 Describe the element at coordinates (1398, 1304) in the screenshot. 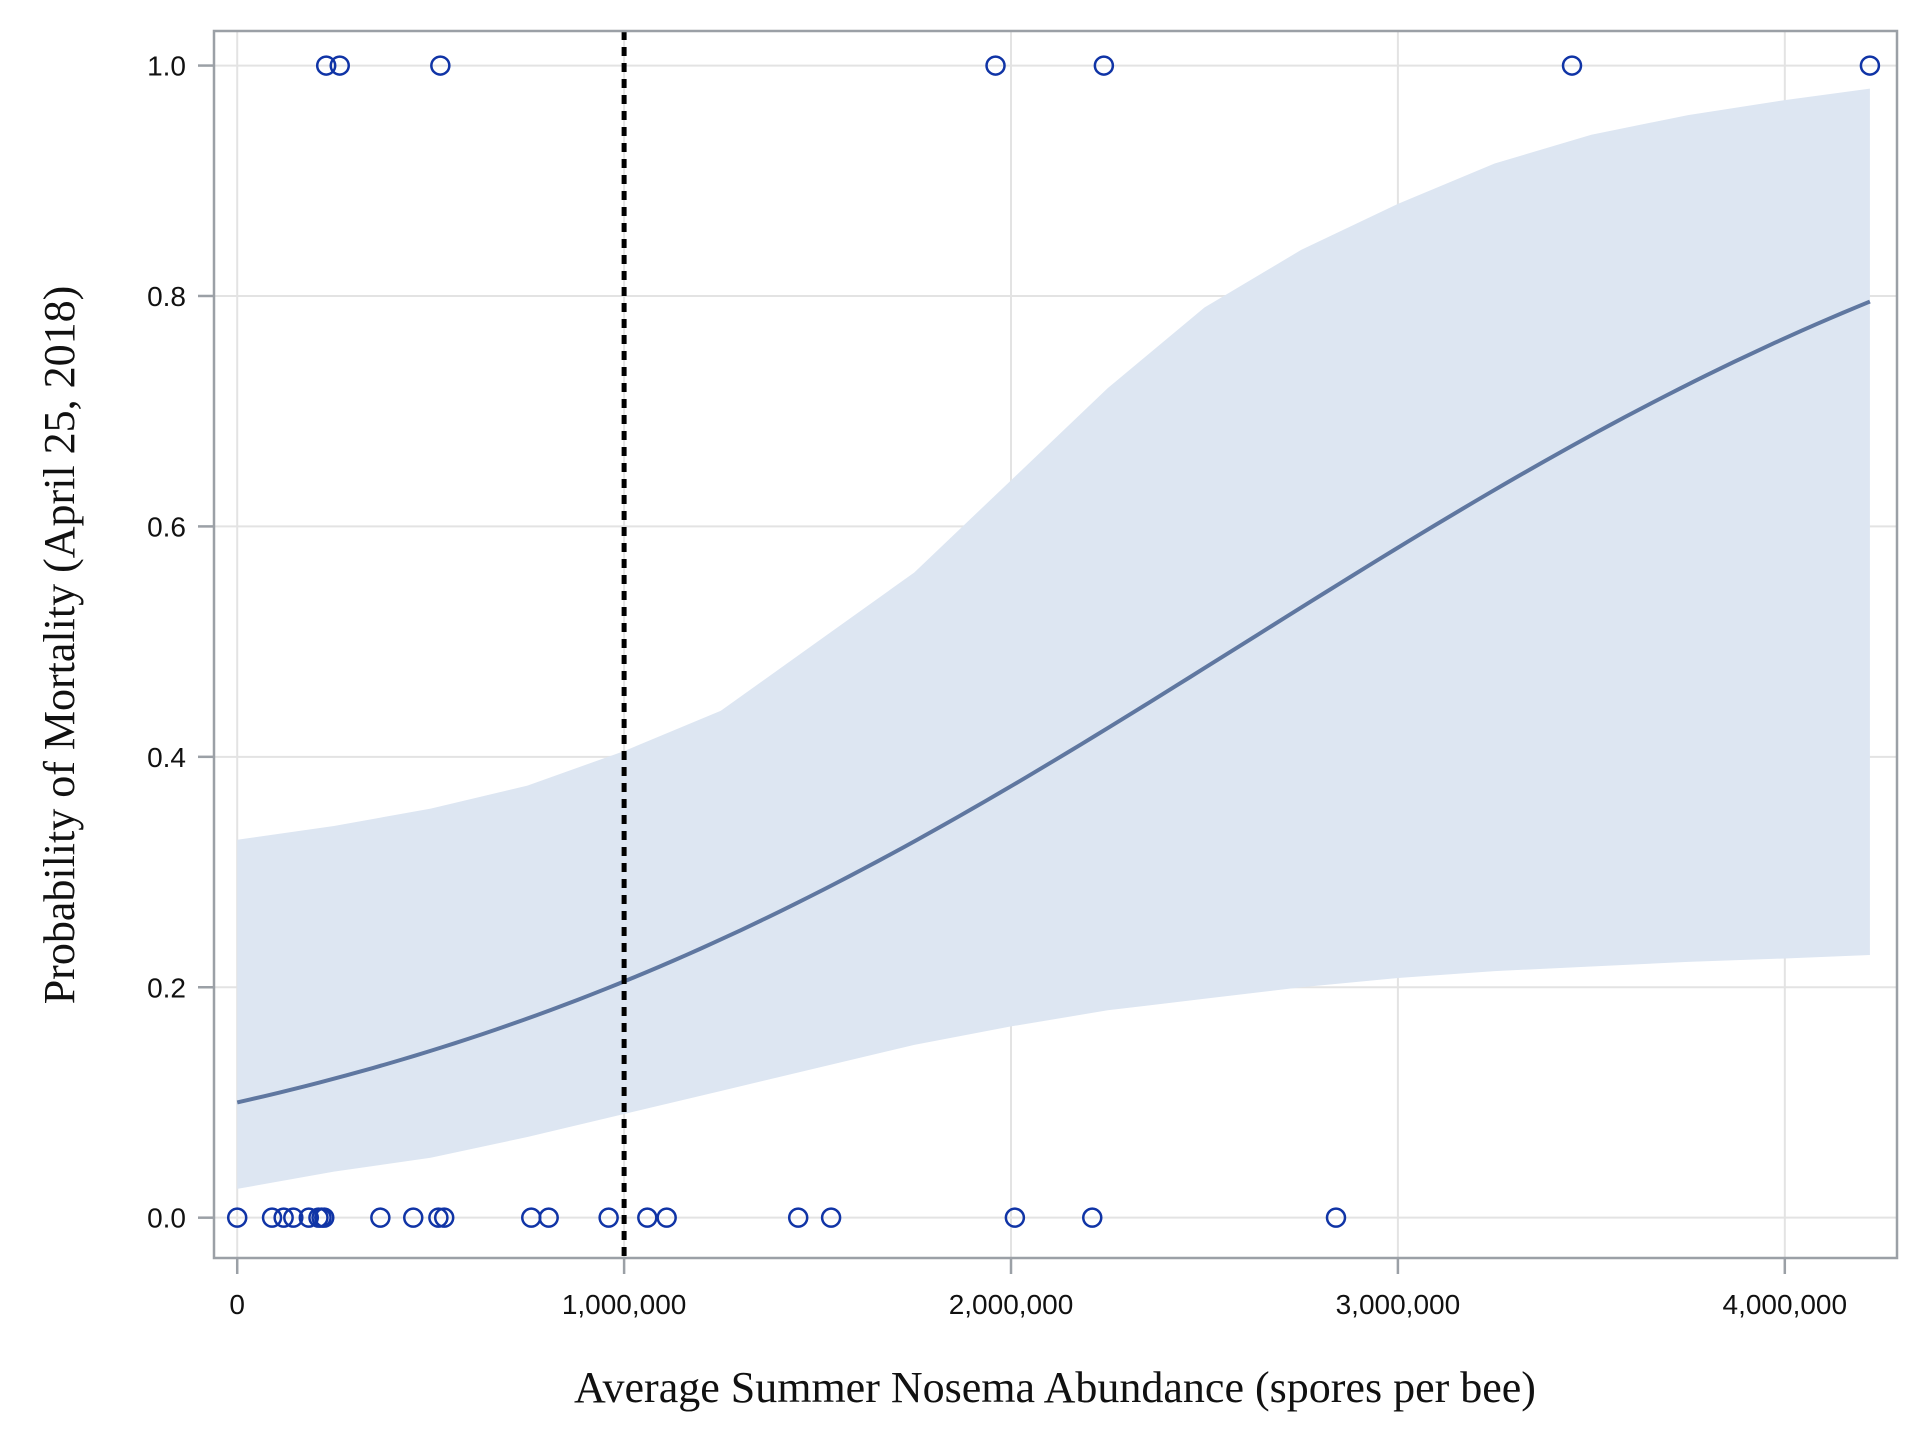

I see `x-tick-label: 3,000,000` at that location.